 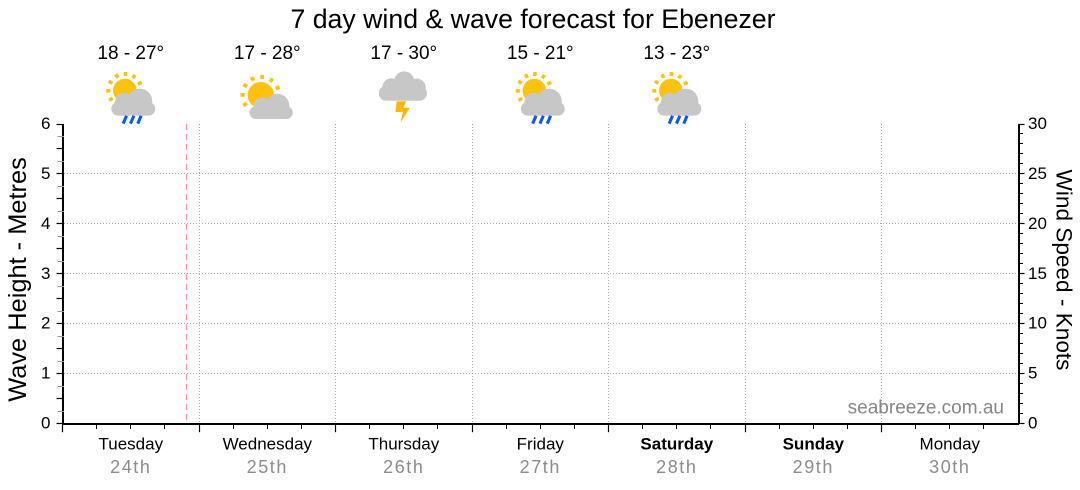 What do you see at coordinates (950, 444) in the screenshot?
I see `svg-text: Monday` at bounding box center [950, 444].